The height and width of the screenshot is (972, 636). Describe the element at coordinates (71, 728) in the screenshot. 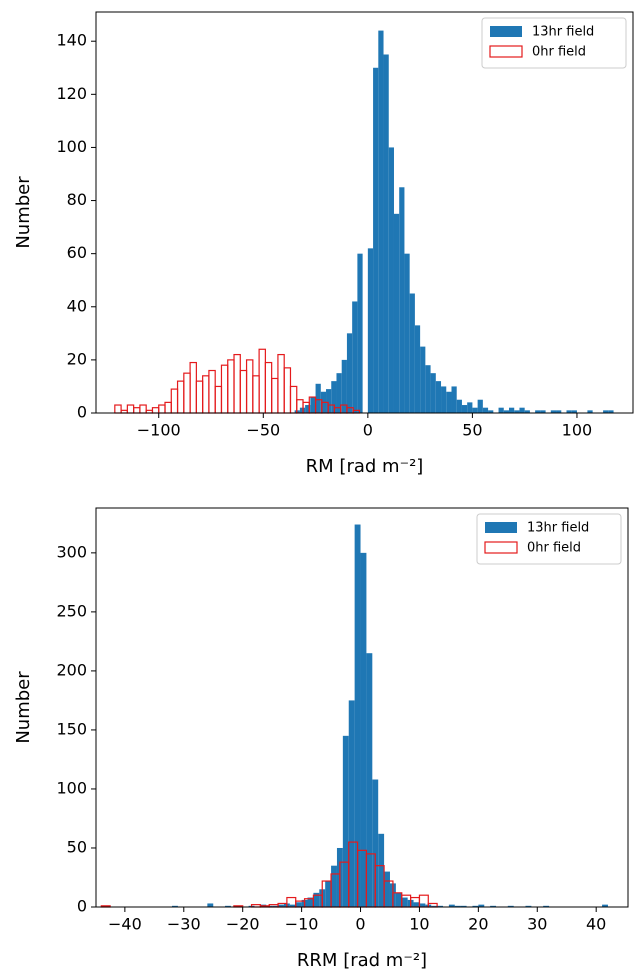

I see `y-tick-label: 150` at that location.